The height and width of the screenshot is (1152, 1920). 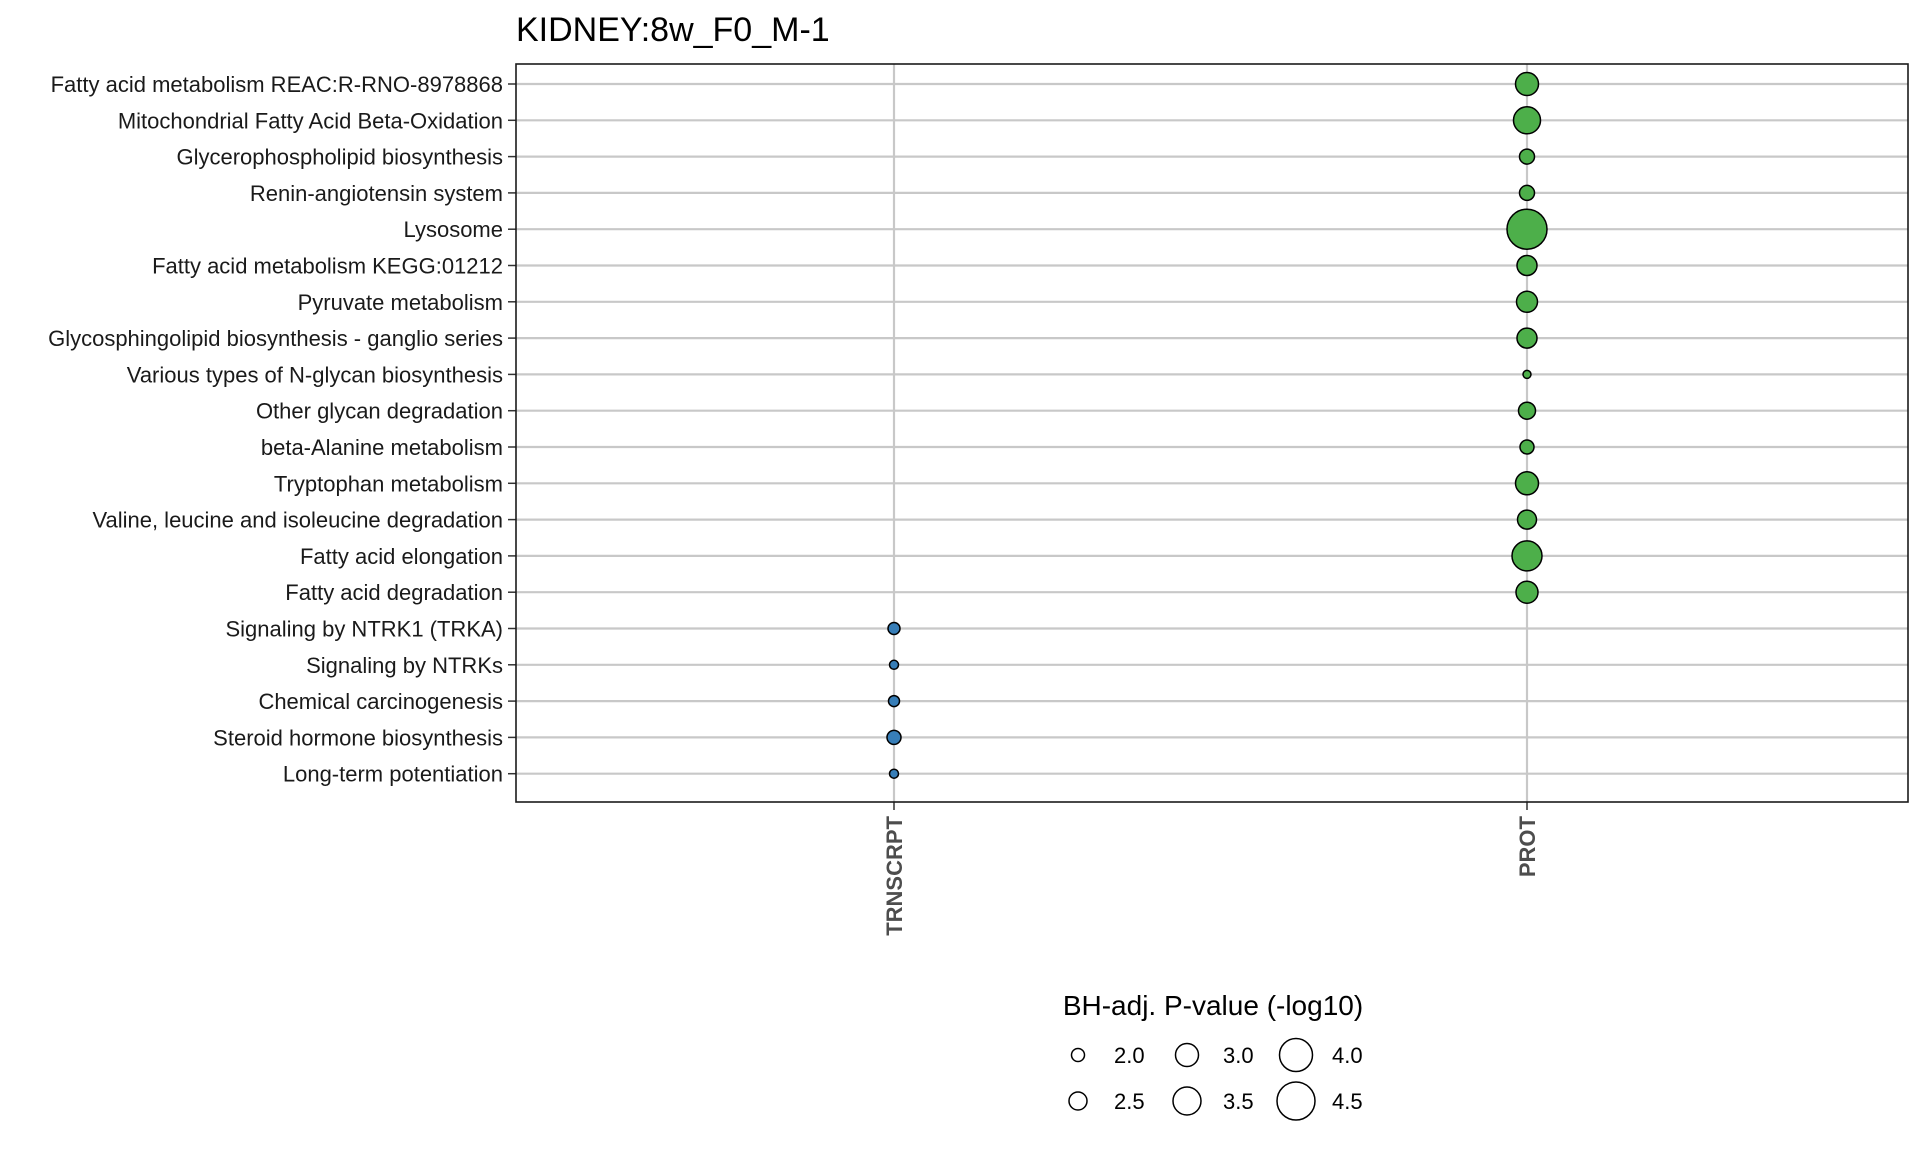 I want to click on x-tick-label: TRNSCRPT, so click(x=894, y=875).